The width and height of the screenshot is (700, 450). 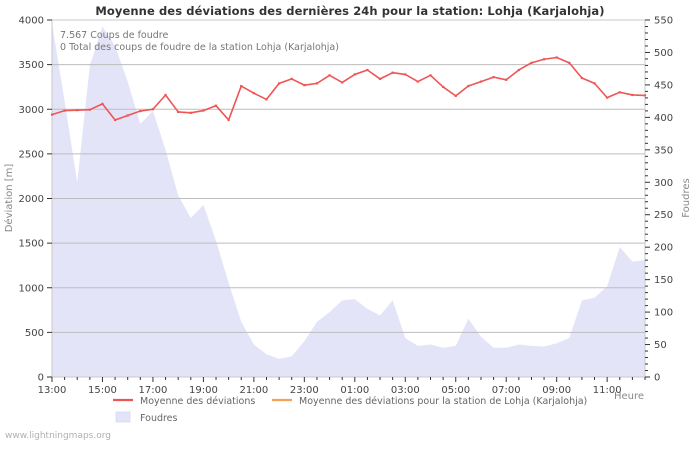 What do you see at coordinates (102, 390) in the screenshot?
I see `x-axis-tick-label: 15:00` at bounding box center [102, 390].